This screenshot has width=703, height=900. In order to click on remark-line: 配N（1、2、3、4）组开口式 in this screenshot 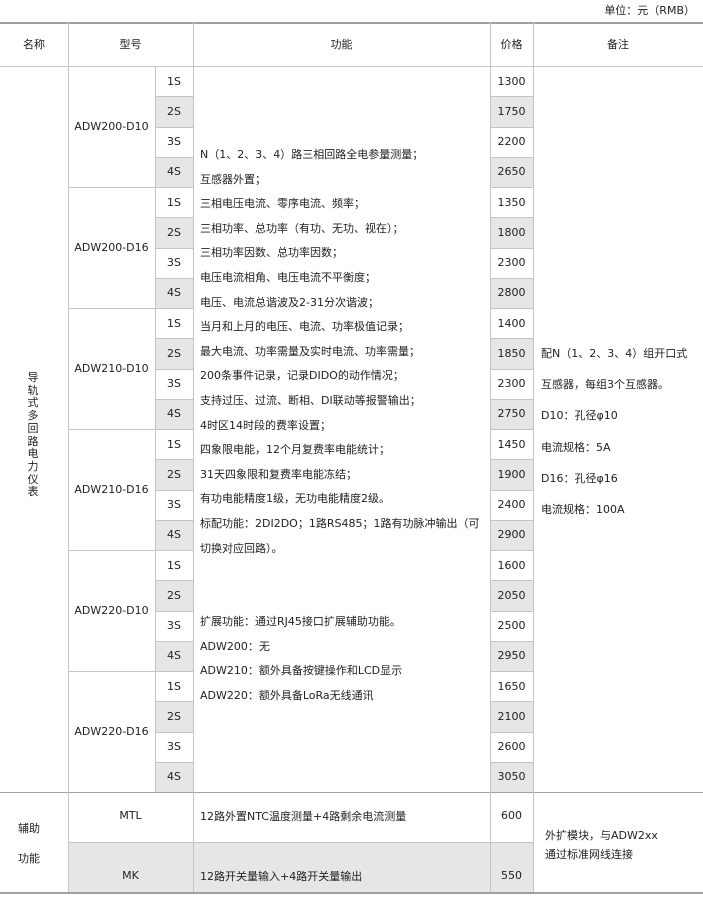, I will do `click(614, 353)`.